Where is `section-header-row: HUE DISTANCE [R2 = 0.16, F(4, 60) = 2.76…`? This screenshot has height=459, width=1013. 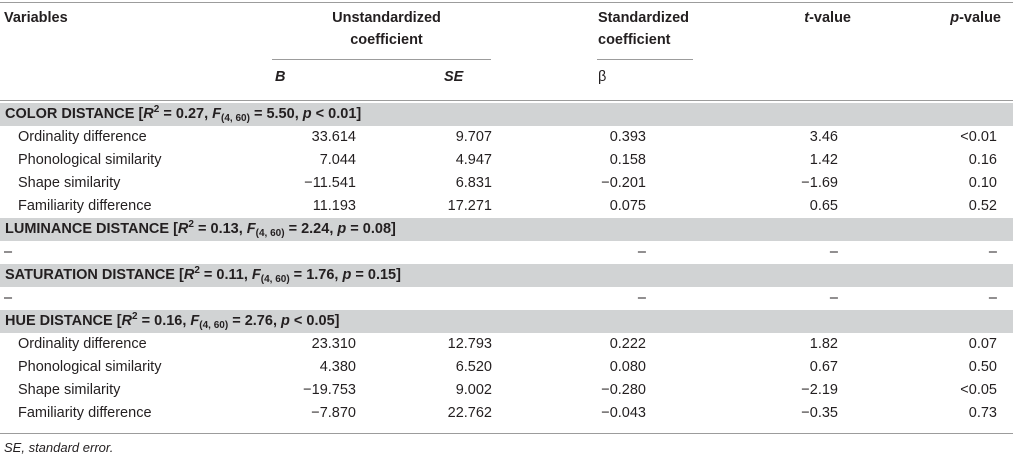
section-header-row: HUE DISTANCE [R2 = 0.16, F(4, 60) = 2.76… is located at coordinates (506, 321).